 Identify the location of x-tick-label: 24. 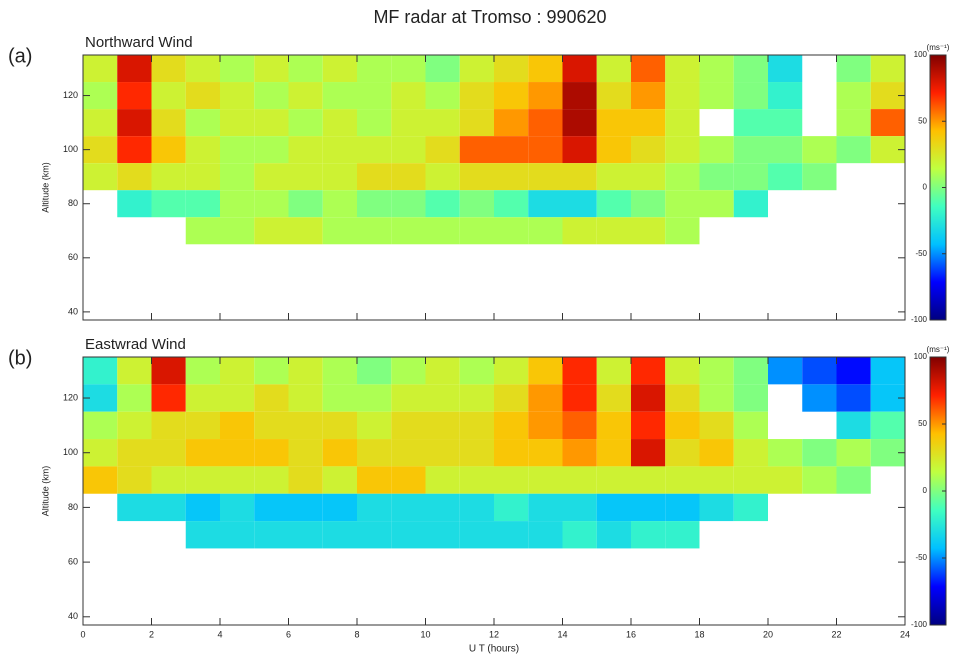
(905, 634).